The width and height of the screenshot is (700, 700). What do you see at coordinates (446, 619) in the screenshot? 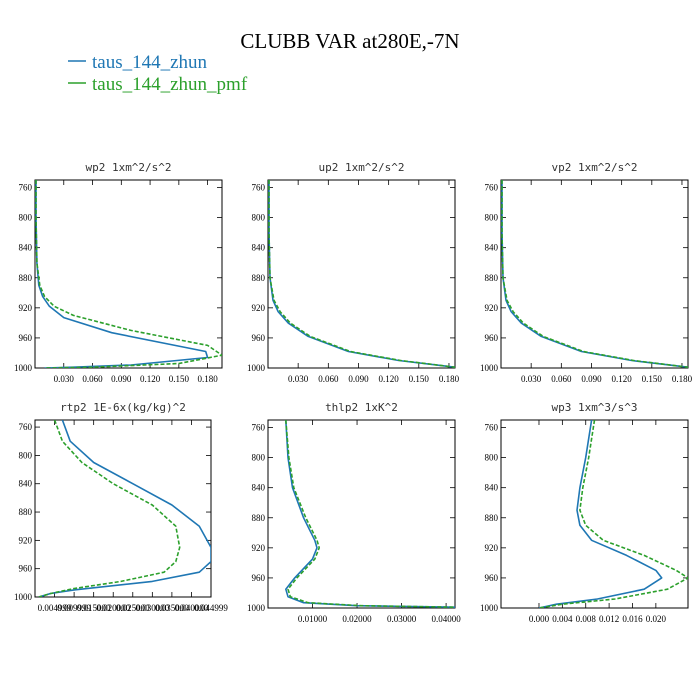
I see `x-tick-label: 0.04000` at bounding box center [446, 619].